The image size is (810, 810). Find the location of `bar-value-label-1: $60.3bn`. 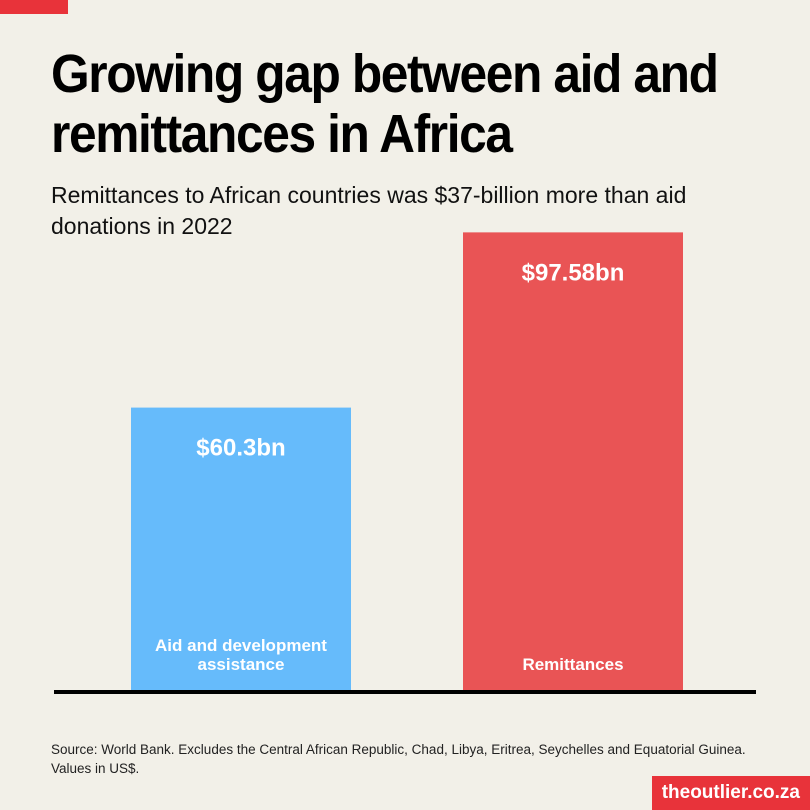

bar-value-label-1: $60.3bn is located at coordinates (240, 448).